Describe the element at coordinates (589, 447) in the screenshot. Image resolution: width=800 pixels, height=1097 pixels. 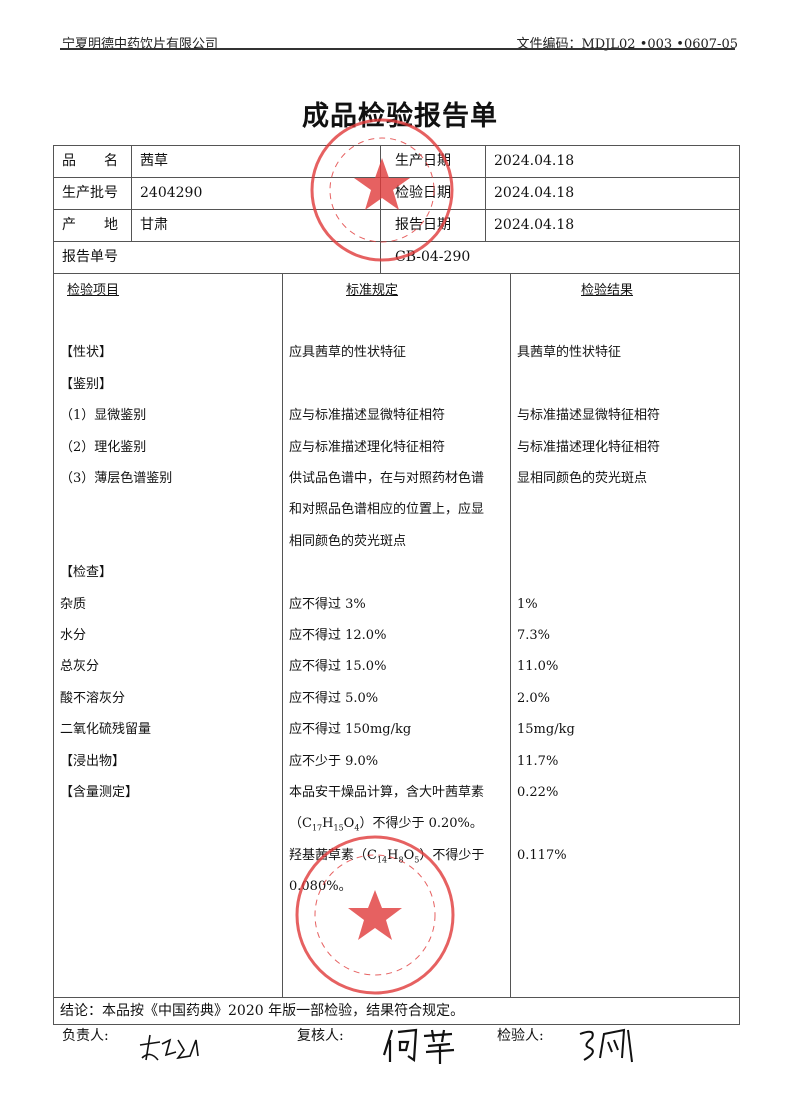
I see `result-value: 与标准描述理化特征相符` at that location.